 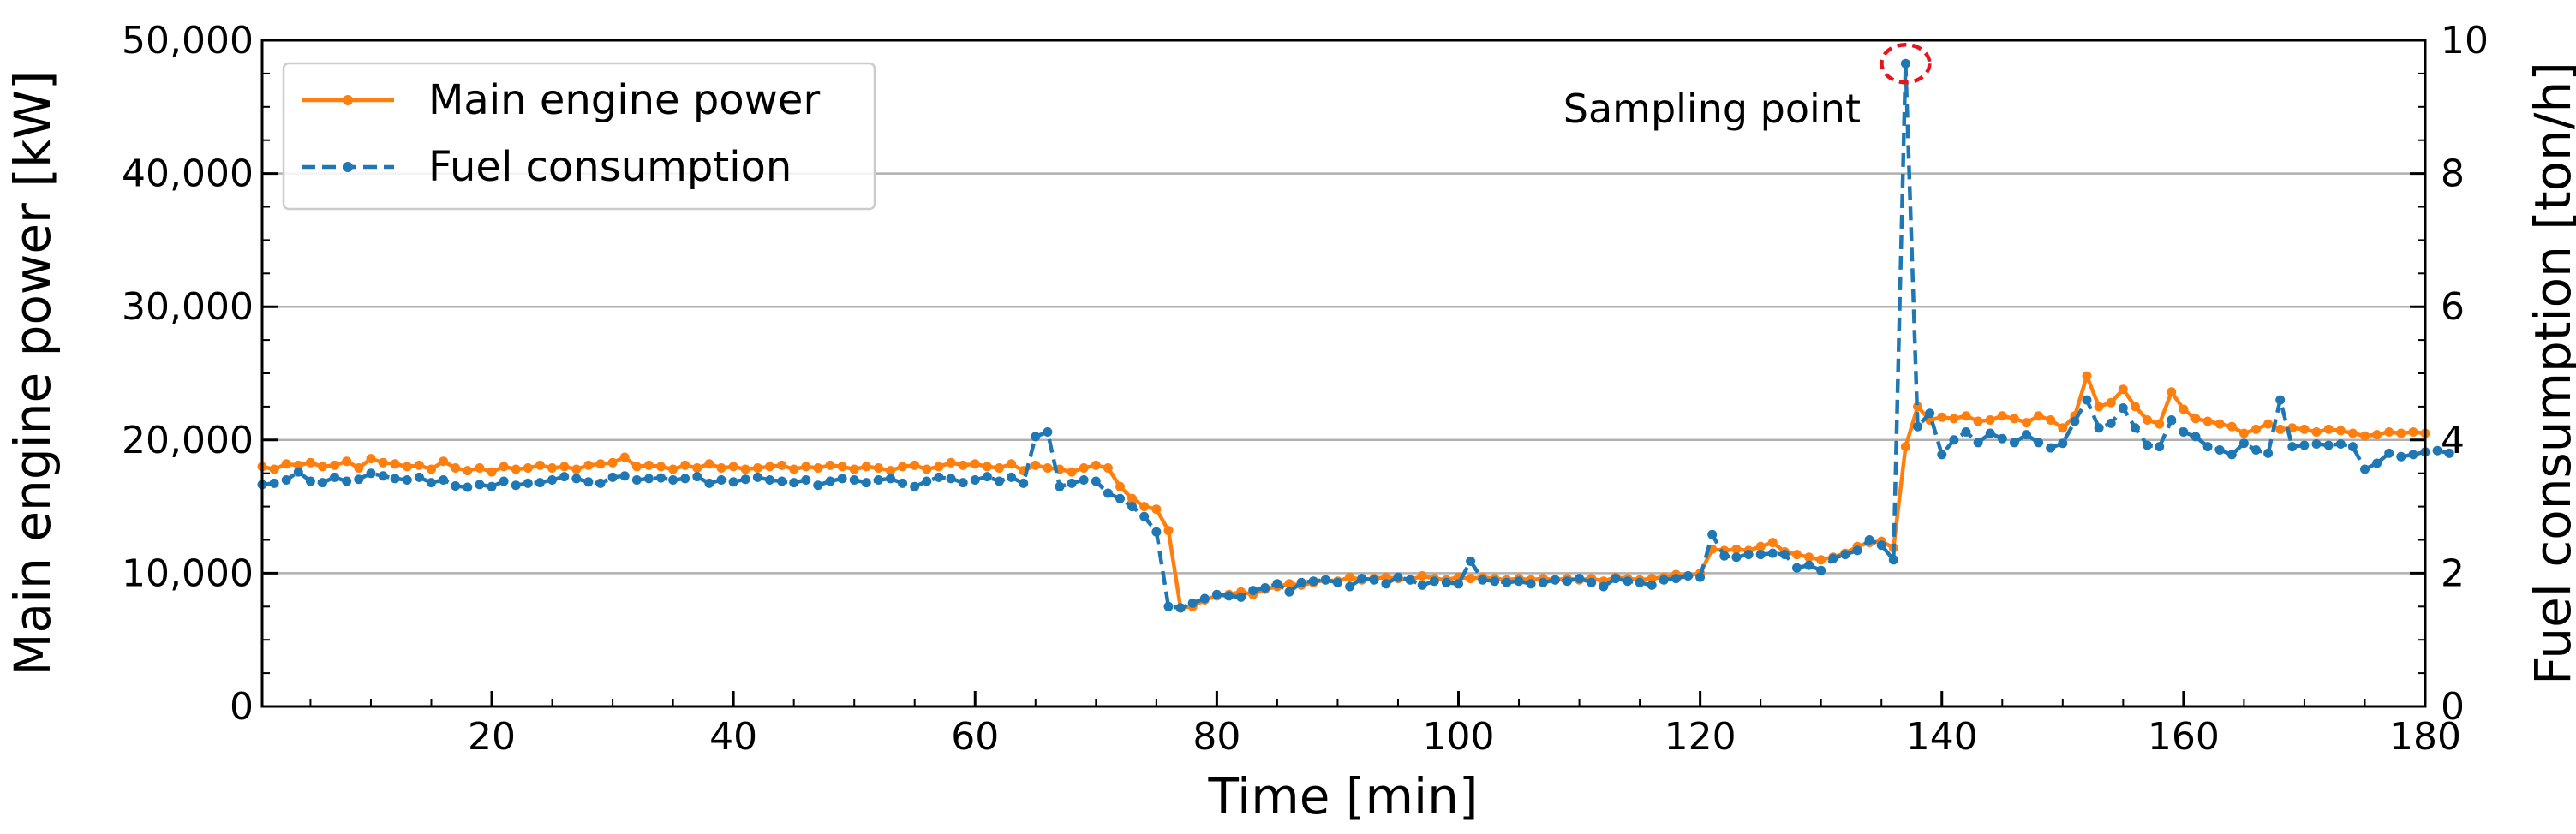 I want to click on y-right-tick-label: 2, so click(x=2453, y=573).